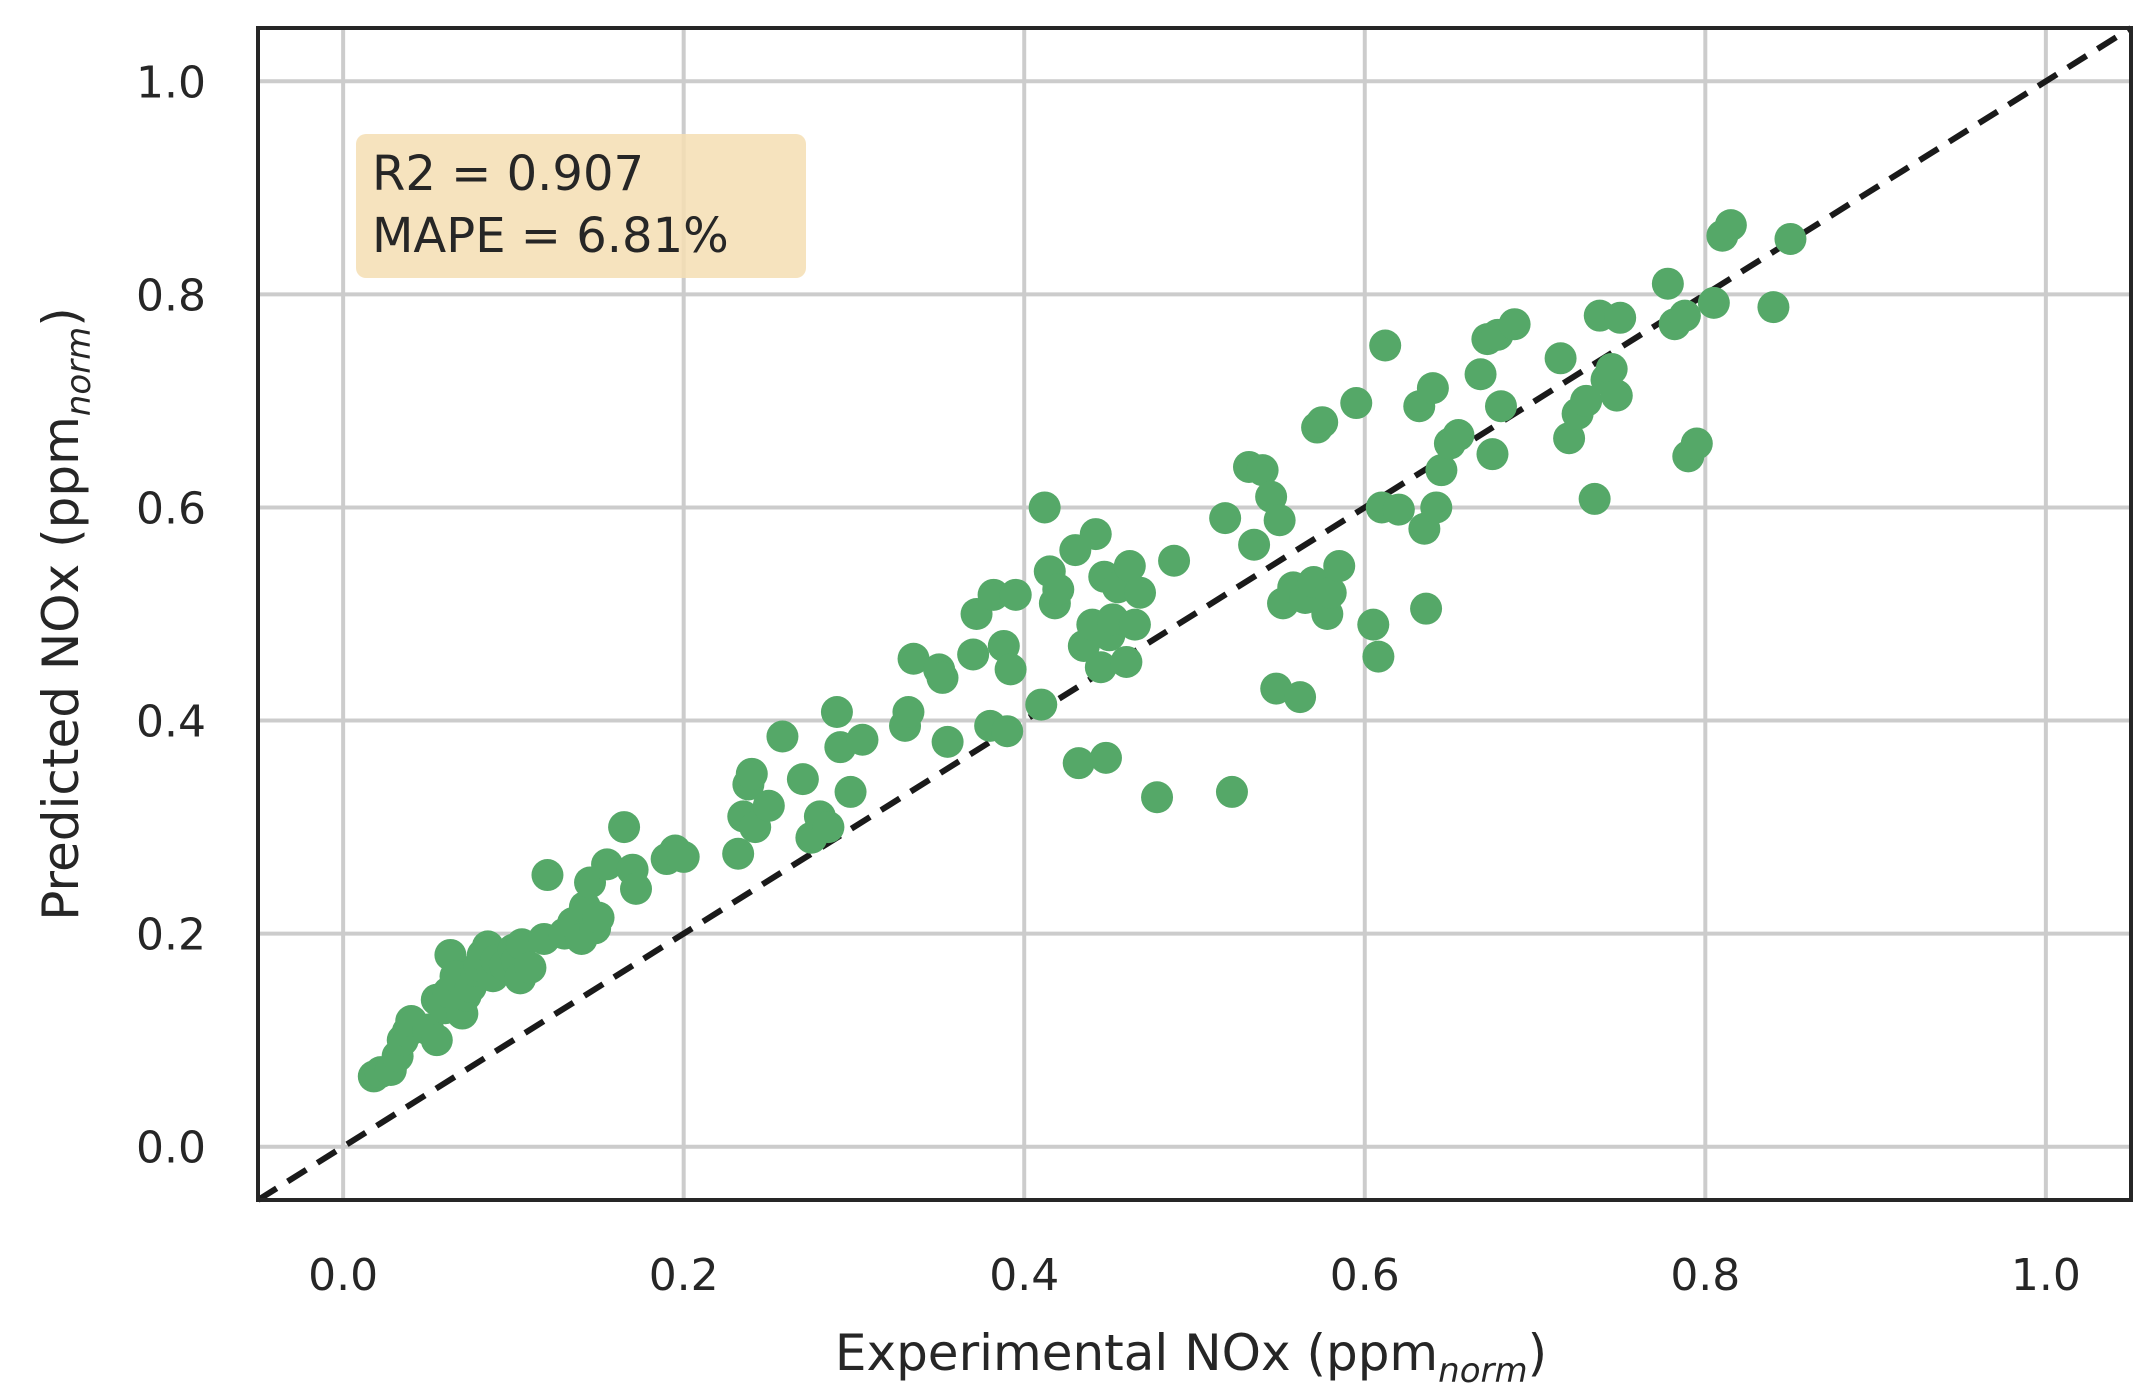 The image size is (2155, 1395). I want to click on y-axis-label: Predicted NOx (ppmnorm), so click(65, 614).